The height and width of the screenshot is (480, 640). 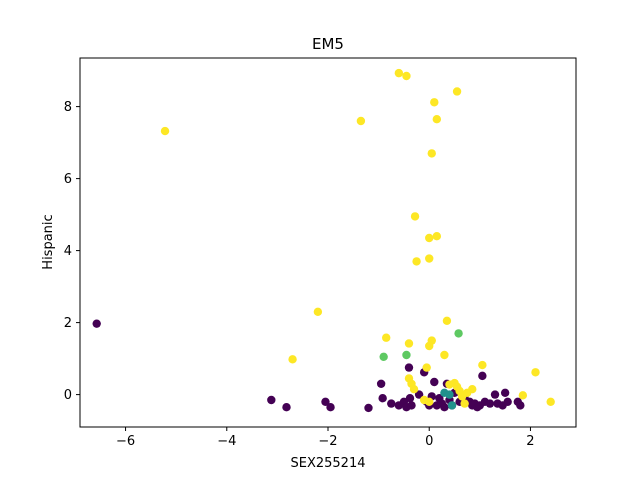 What do you see at coordinates (68, 323) in the screenshot?
I see `y-tick-label: 2` at bounding box center [68, 323].